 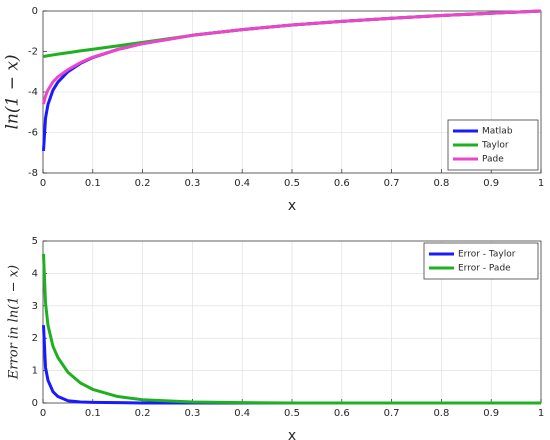 What do you see at coordinates (493, 160) in the screenshot?
I see `legend-label: Pade` at bounding box center [493, 160].